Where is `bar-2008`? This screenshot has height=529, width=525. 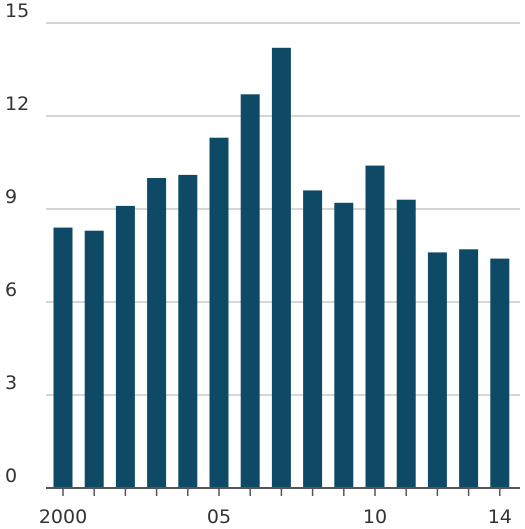
bar-2008 is located at coordinates (313, 339).